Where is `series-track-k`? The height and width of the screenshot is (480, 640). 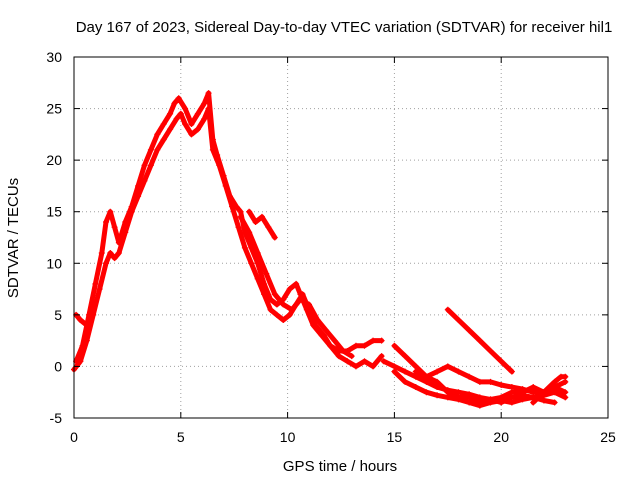
series-track-k is located at coordinates (549, 389).